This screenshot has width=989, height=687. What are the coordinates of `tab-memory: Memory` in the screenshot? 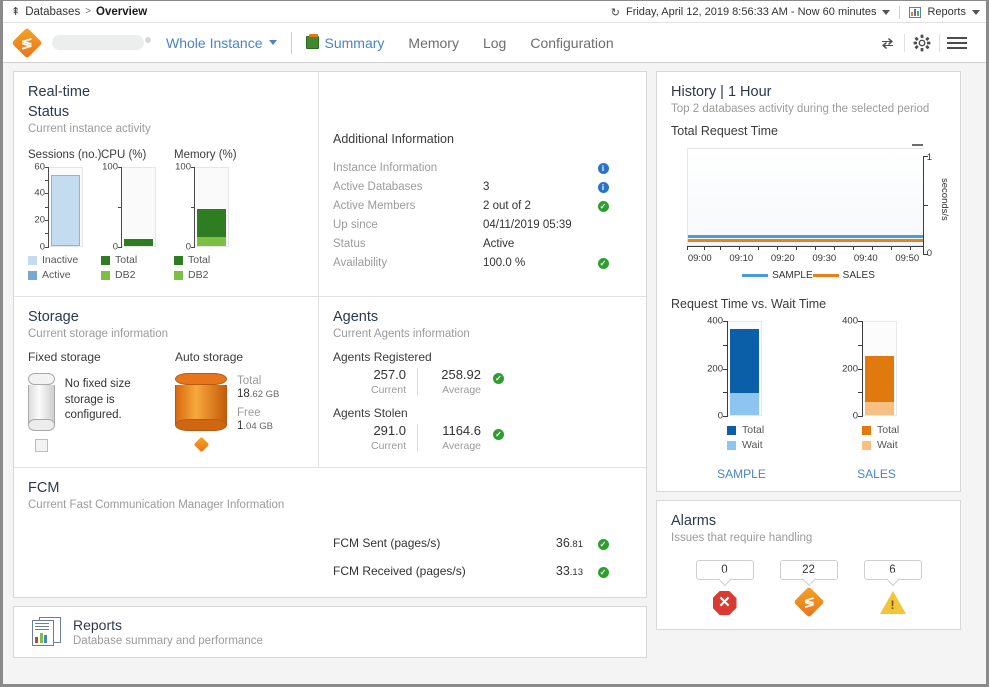 It's located at (433, 42).